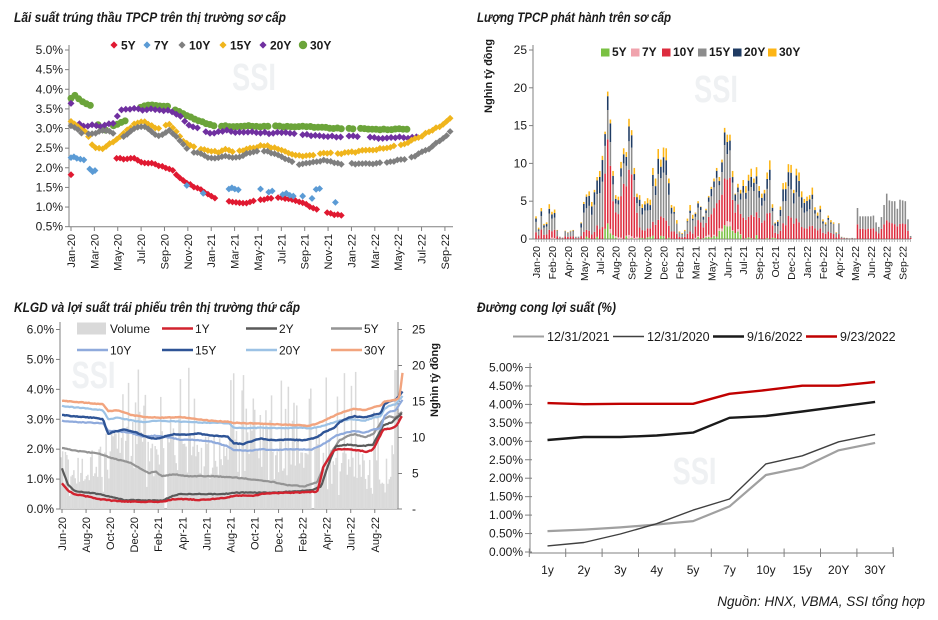 This screenshot has height=620, width=938. I want to click on svg-text: 2.50%, so click(506, 460).